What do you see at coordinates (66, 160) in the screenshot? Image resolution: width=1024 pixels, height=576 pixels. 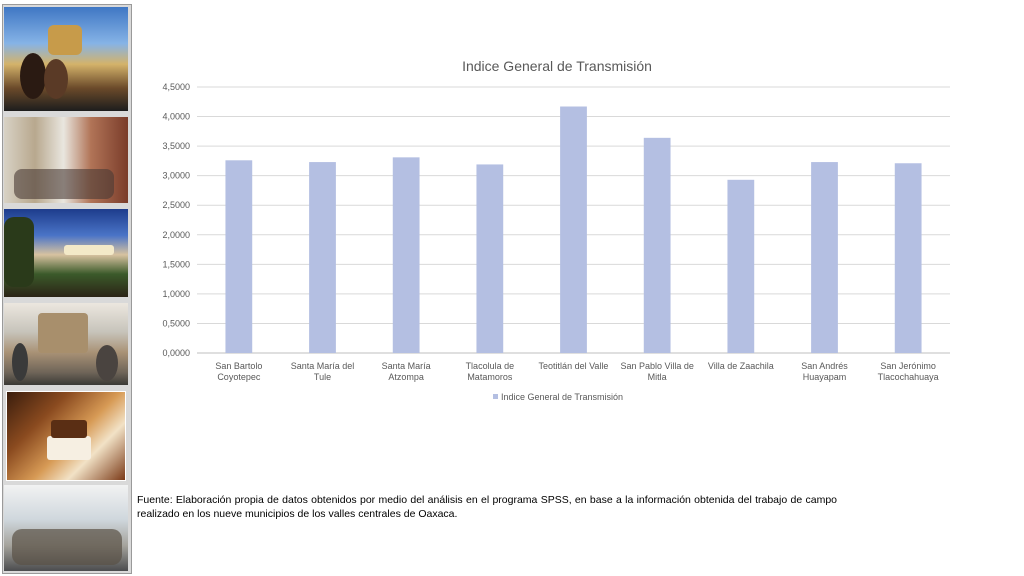 I see `street-crowd-photo` at bounding box center [66, 160].